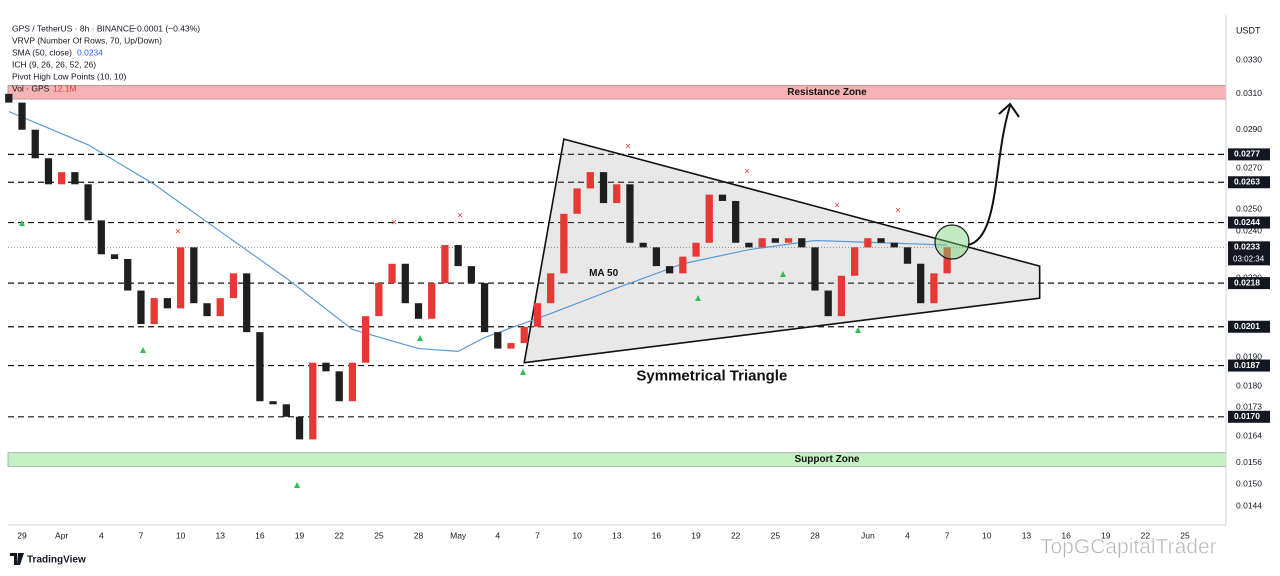 The image size is (1280, 576). I want to click on level-label: 0.0201, so click(1247, 326).